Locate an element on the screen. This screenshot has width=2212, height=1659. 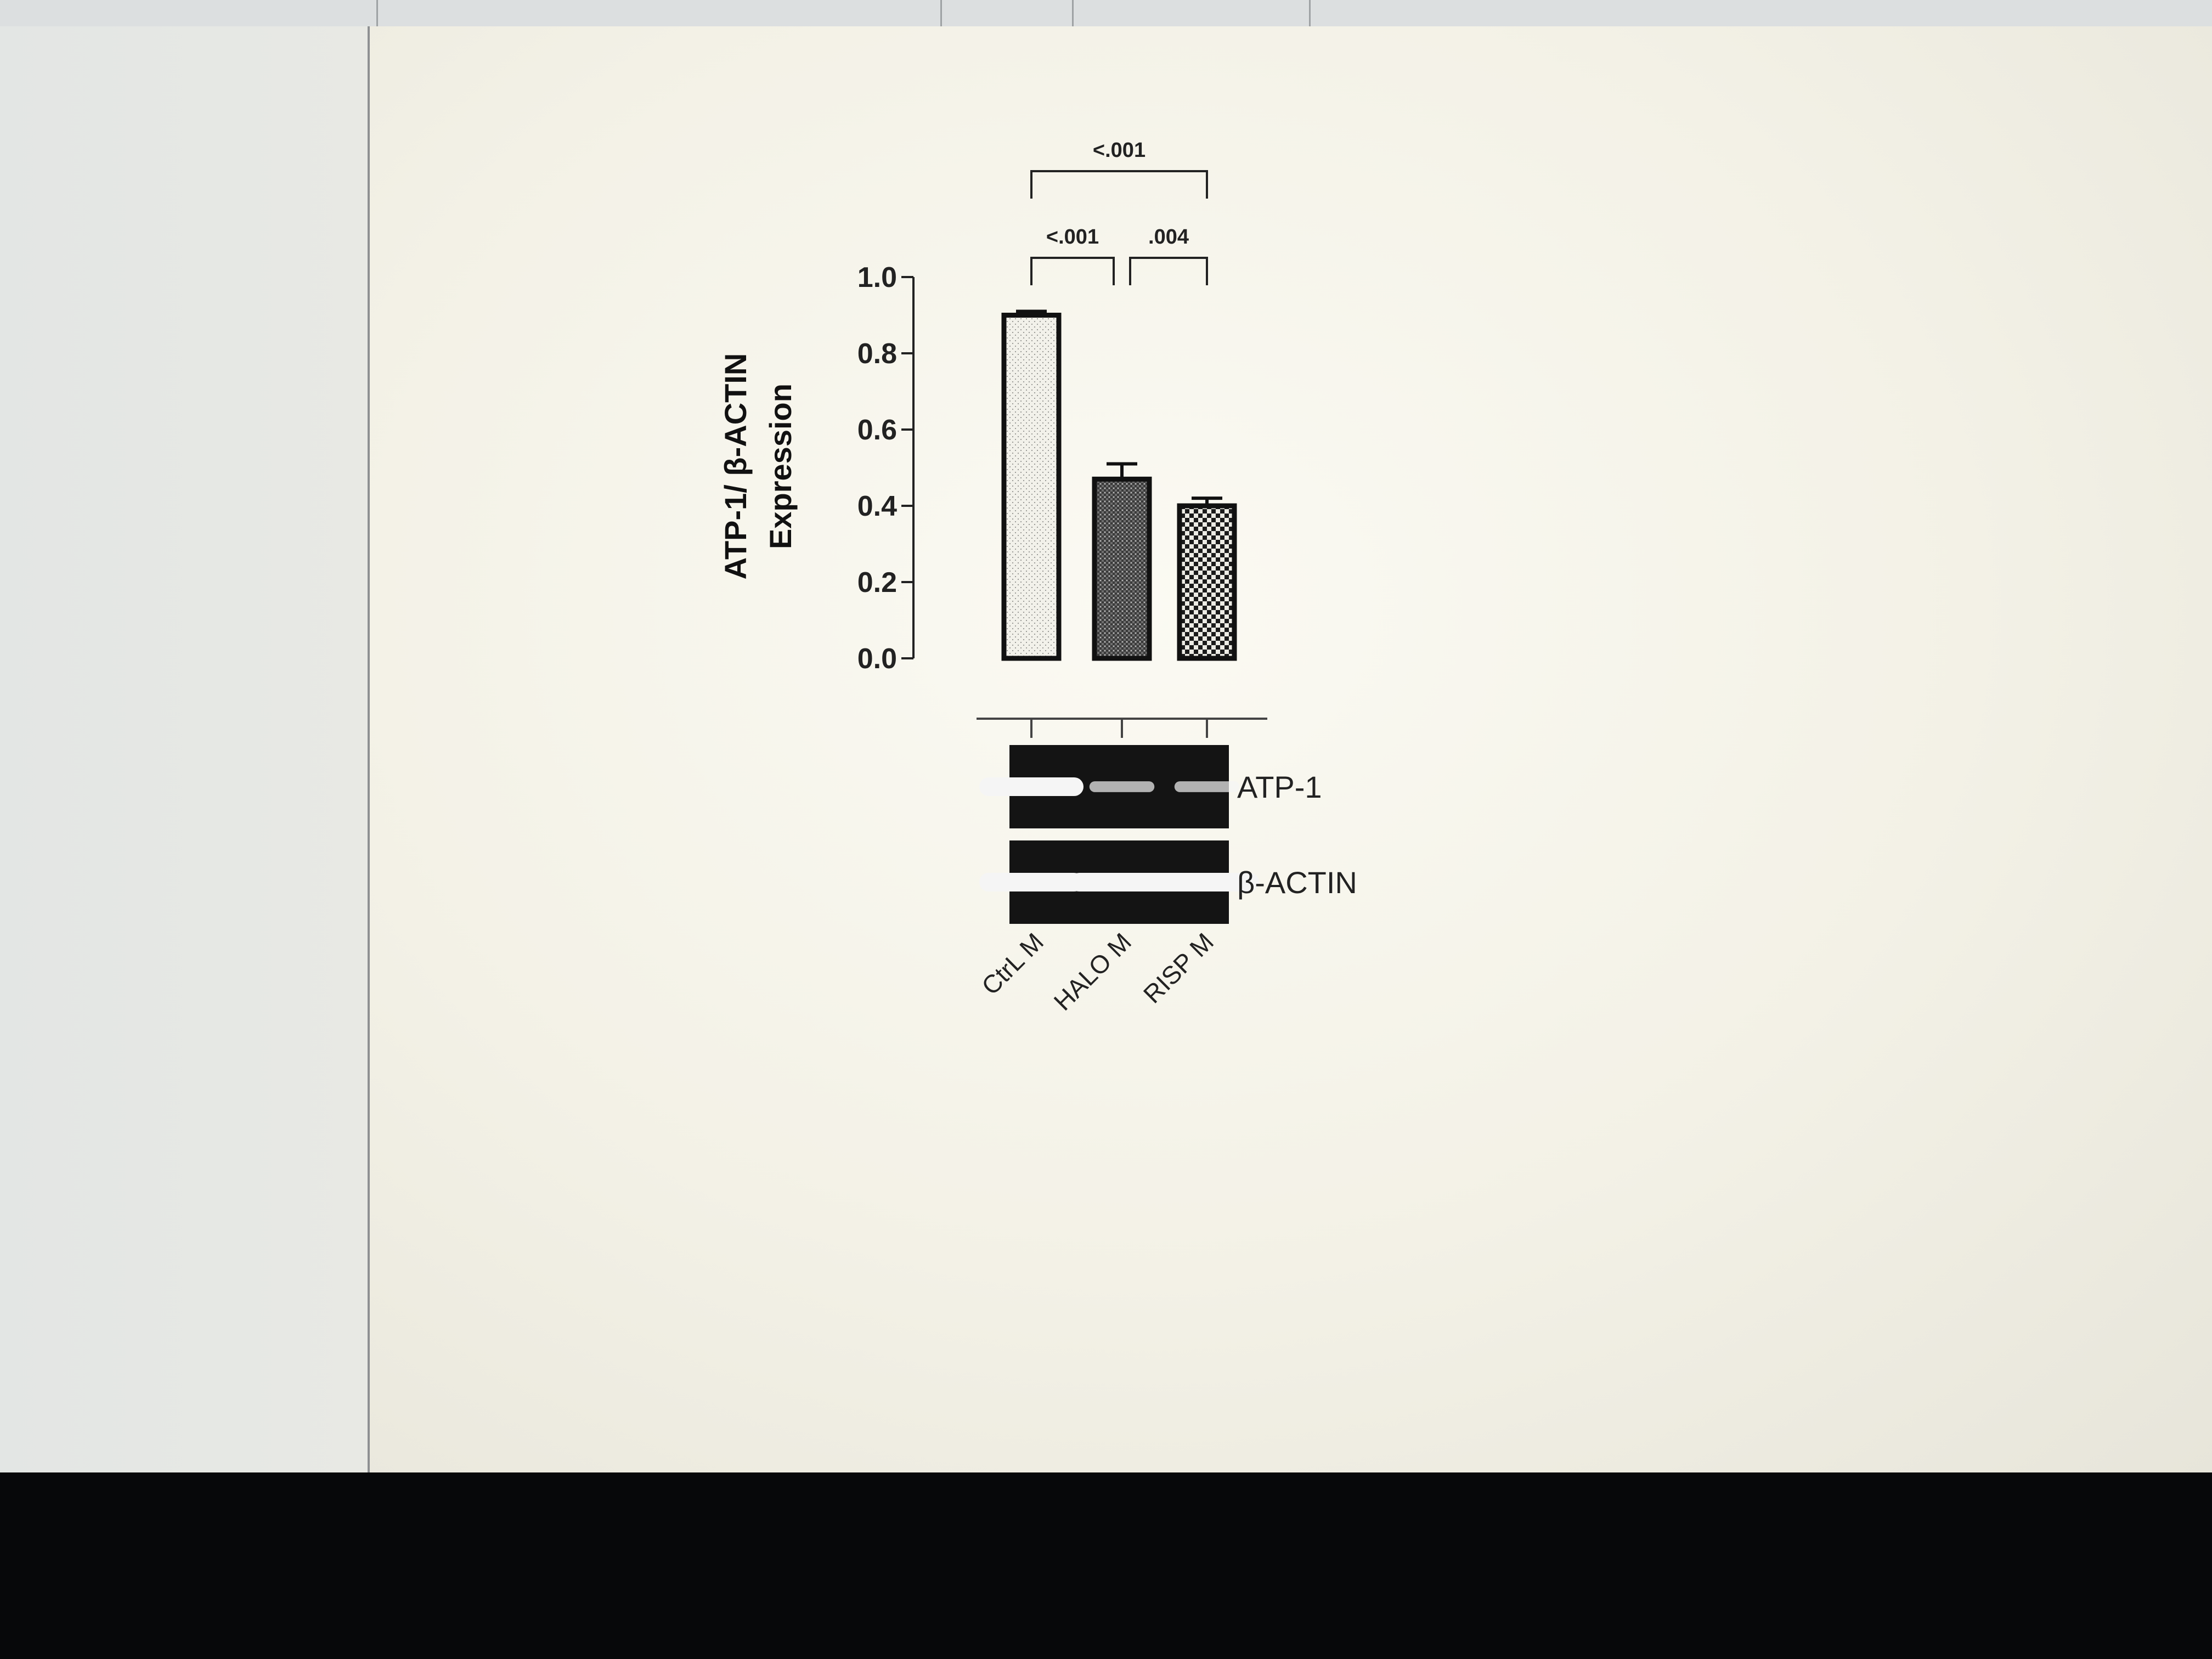
y-axis: 0.0 0.2 0.4 0.6 0.8 1.0 is located at coordinates (886, 468).